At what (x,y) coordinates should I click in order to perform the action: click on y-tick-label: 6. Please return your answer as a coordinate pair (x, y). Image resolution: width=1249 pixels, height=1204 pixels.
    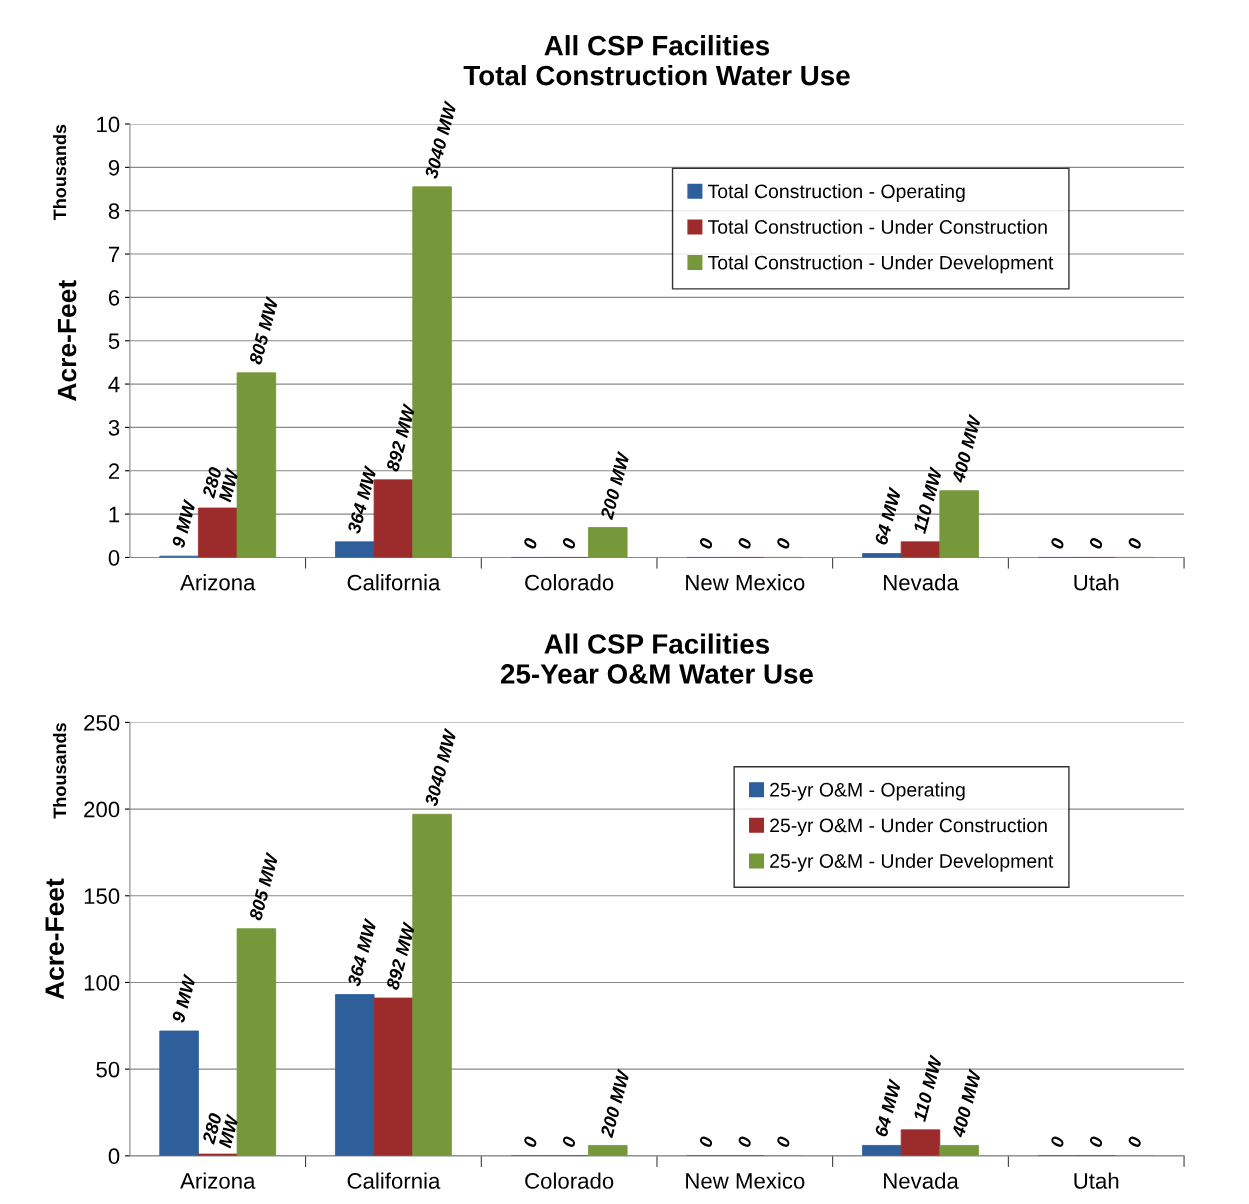
    Looking at the image, I should click on (114, 297).